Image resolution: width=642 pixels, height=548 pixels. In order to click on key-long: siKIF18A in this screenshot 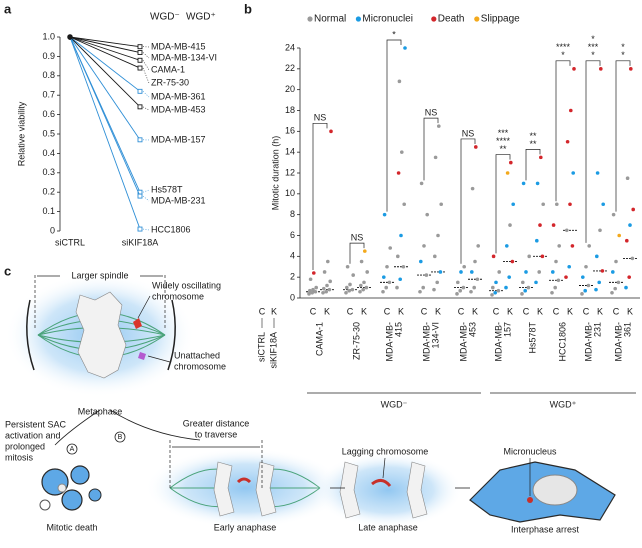, I will do `click(273, 350)`.